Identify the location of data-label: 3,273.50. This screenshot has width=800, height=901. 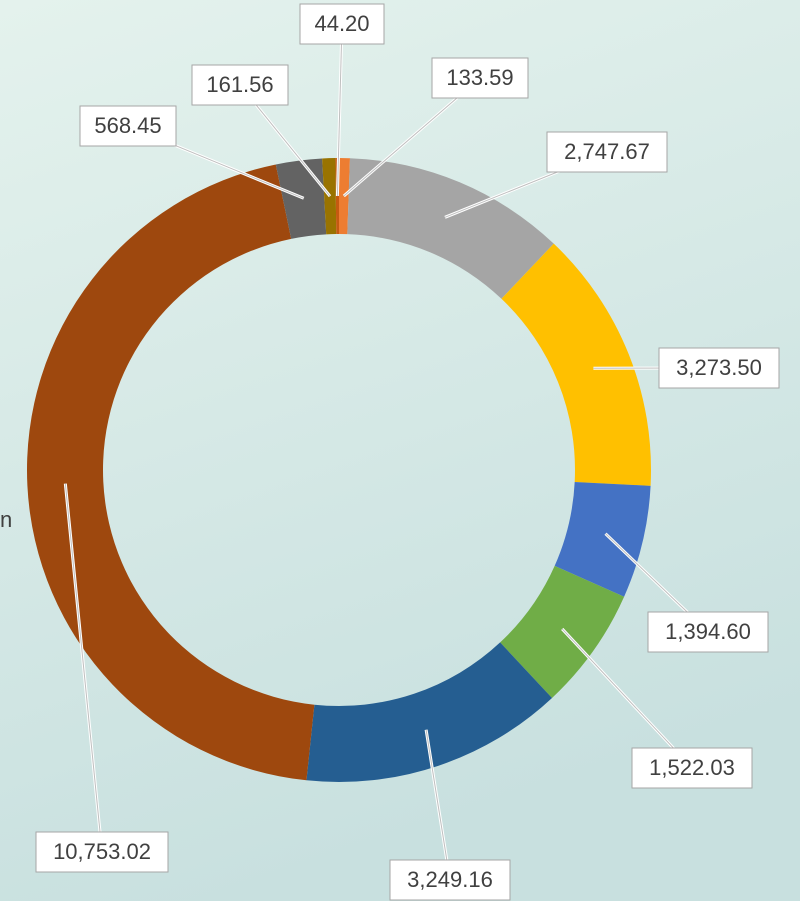
(719, 367).